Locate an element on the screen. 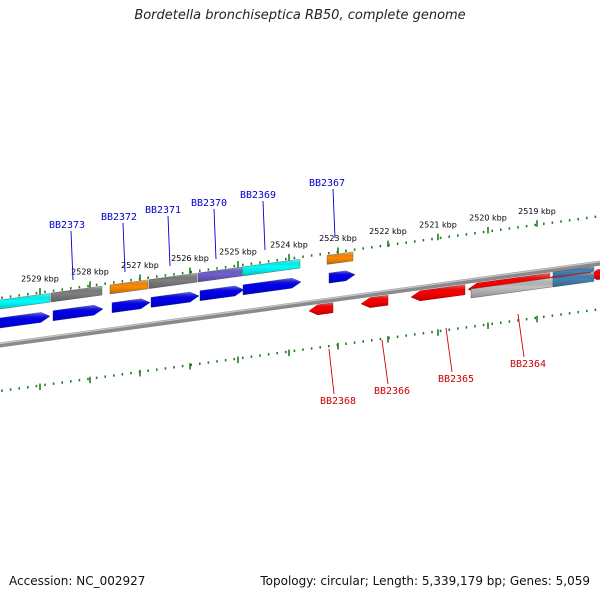 The image size is (600, 600). gene-arrow-BB2370-shading is located at coordinates (222, 293).